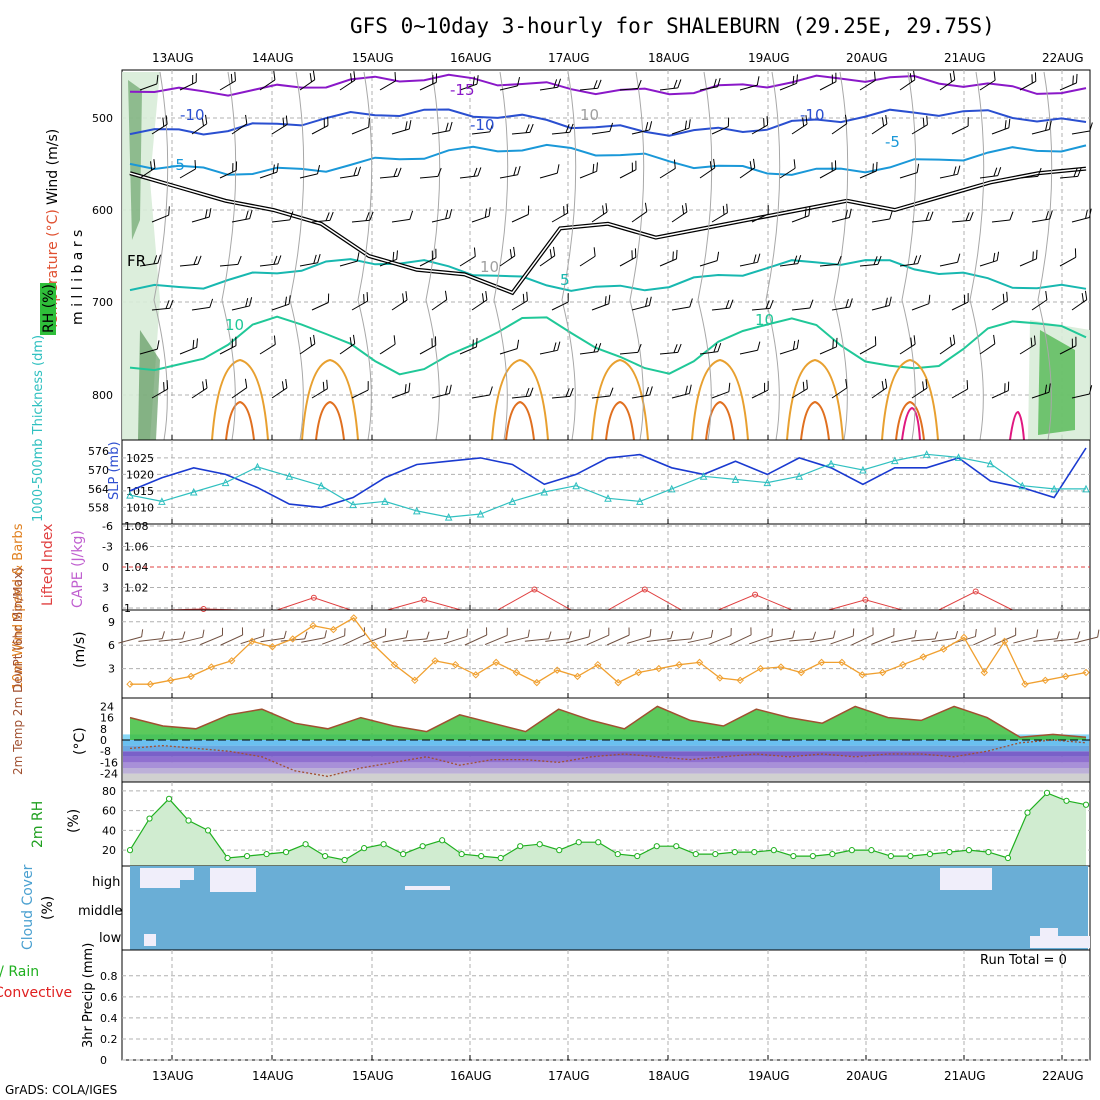 This screenshot has height=1100, width=1100. Describe the element at coordinates (103, 729) in the screenshot. I see `temp-tick-label: 8` at that location.